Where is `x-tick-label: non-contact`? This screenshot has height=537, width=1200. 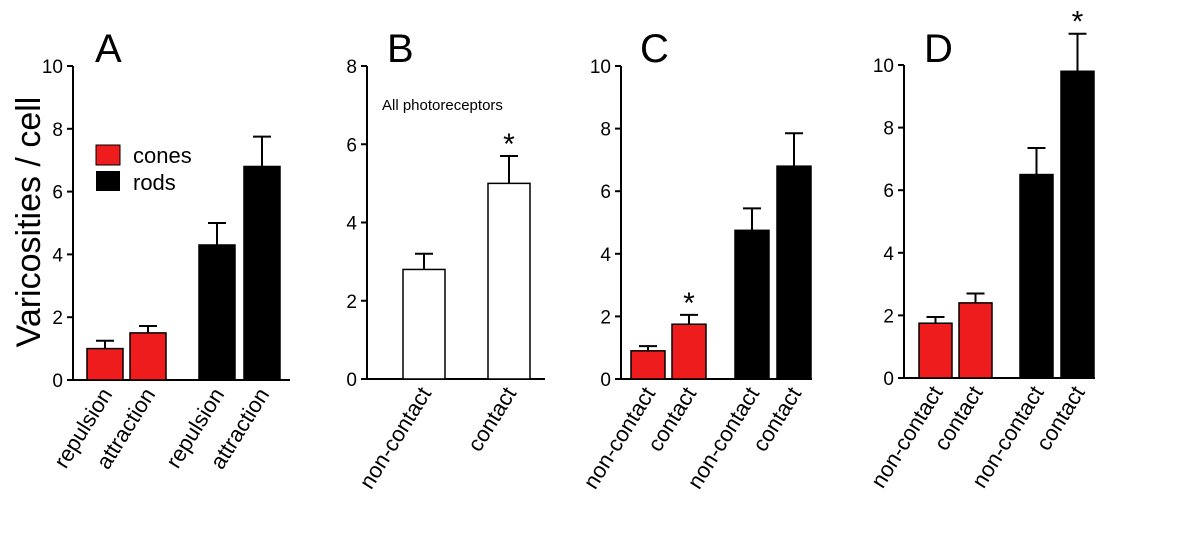
x-tick-label: non-contact is located at coordinates (395, 437).